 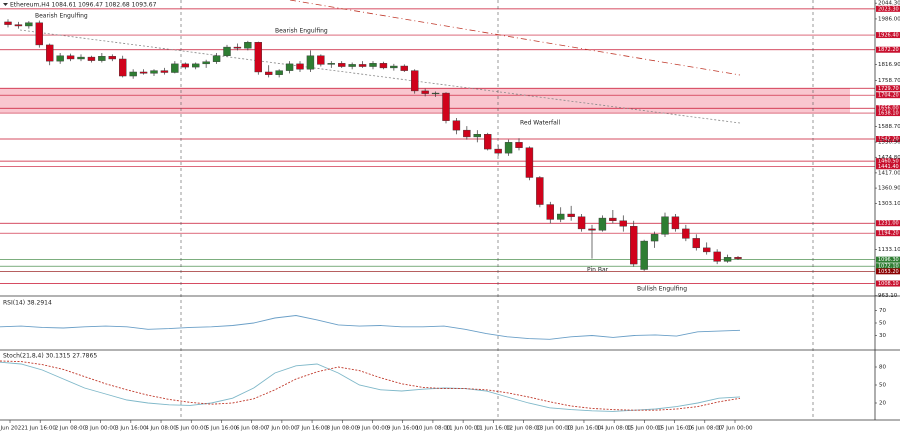 I want to click on x-tick-label: 14 Jun 08:00, so click(x=614, y=429).